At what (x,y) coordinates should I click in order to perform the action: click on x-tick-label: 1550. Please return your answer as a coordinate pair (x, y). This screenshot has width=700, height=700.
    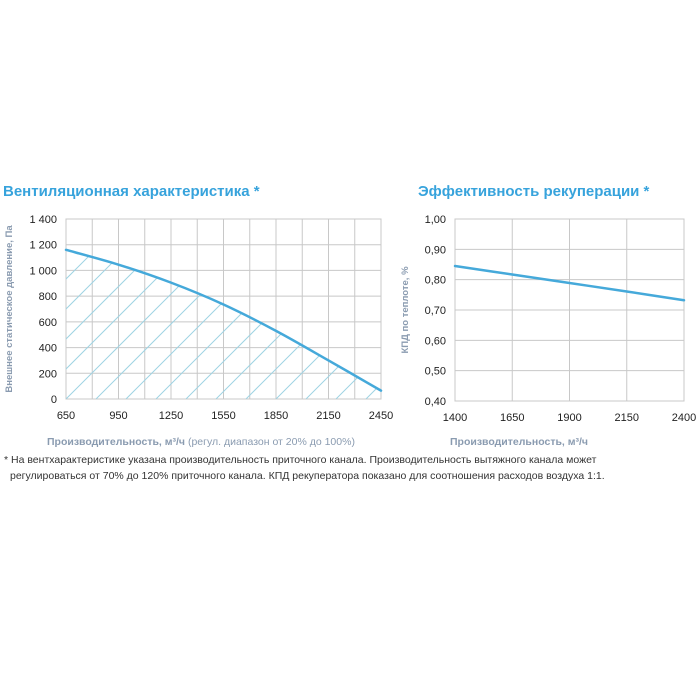
    Looking at the image, I should click on (223, 416).